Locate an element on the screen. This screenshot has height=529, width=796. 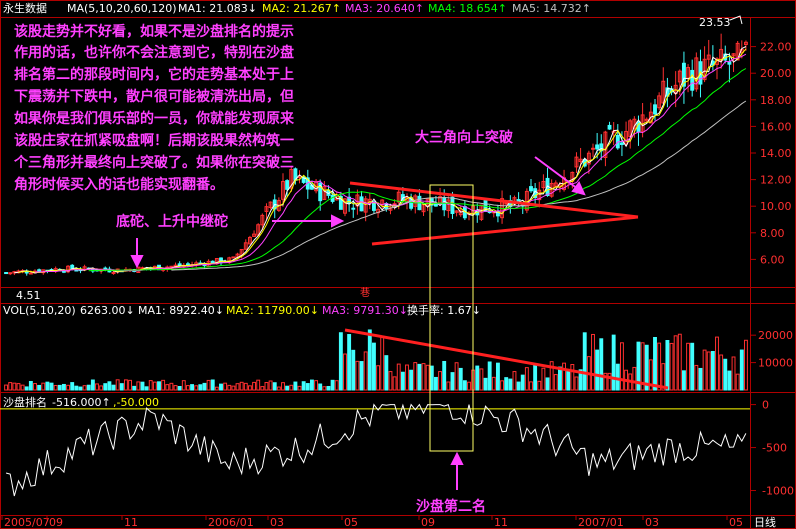
peak-marker is located at coordinates (736, 20).